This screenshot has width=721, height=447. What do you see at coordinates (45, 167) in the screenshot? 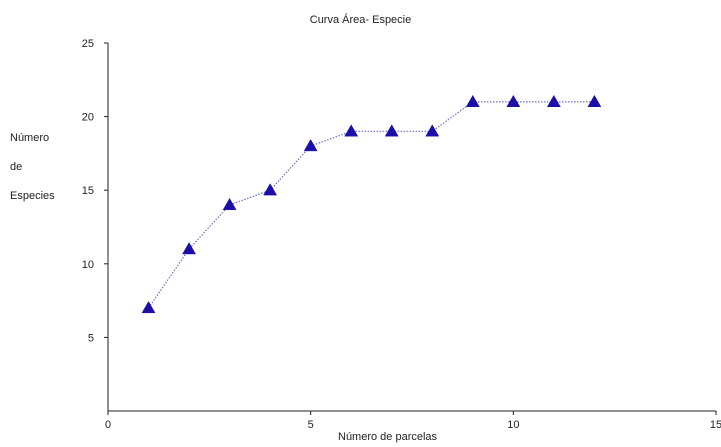
I see `y-axis-label: Número de Especies` at bounding box center [45, 167].